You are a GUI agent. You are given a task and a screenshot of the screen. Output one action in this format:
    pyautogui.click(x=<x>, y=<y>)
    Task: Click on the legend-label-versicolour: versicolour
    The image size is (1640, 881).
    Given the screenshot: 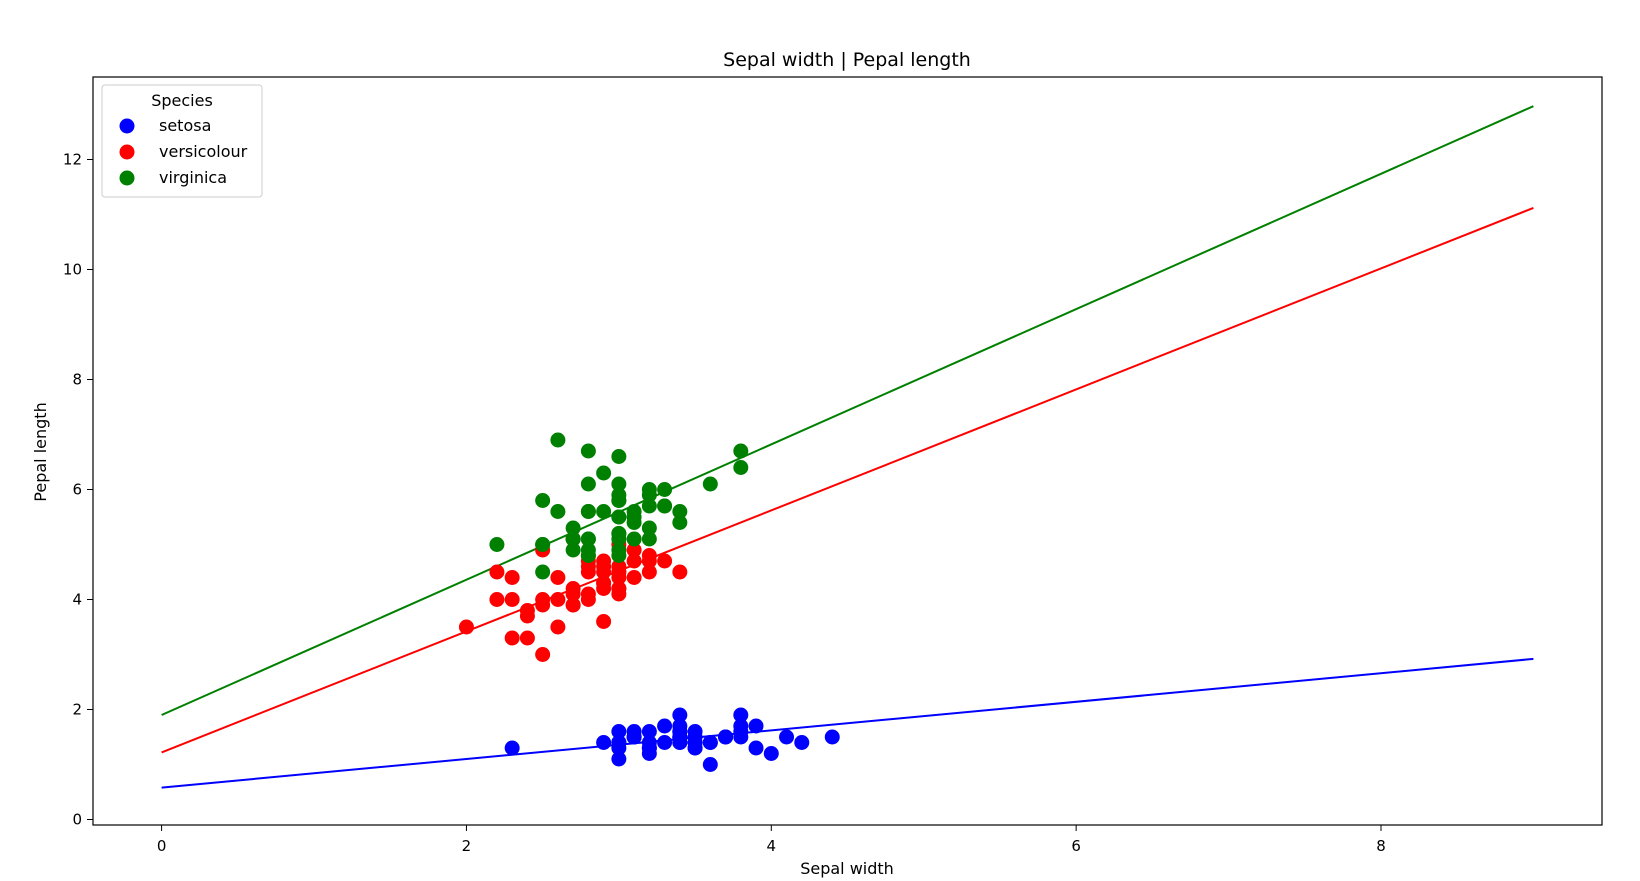 What is the action you would take?
    pyautogui.click(x=203, y=151)
    